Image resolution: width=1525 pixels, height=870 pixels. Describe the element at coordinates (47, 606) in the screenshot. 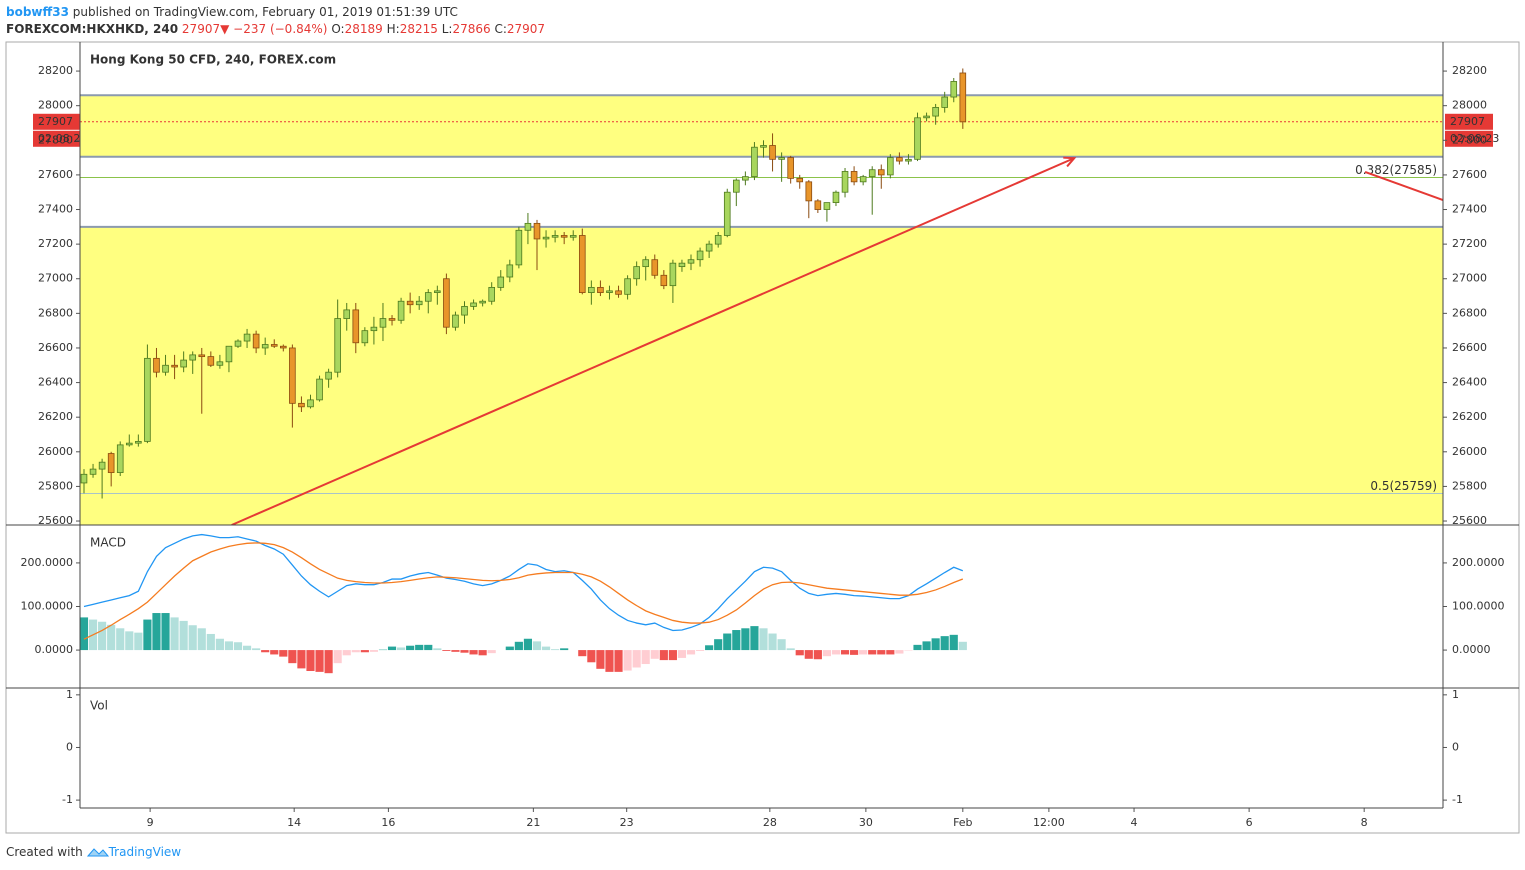

I see `y-tick-label: 100.0000` at that location.